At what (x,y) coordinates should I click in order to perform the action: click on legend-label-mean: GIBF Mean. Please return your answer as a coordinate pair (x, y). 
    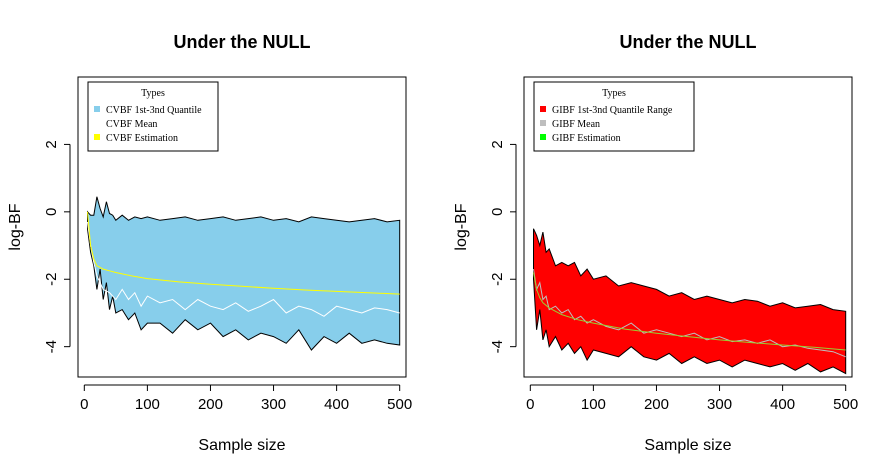
    Looking at the image, I should click on (576, 124).